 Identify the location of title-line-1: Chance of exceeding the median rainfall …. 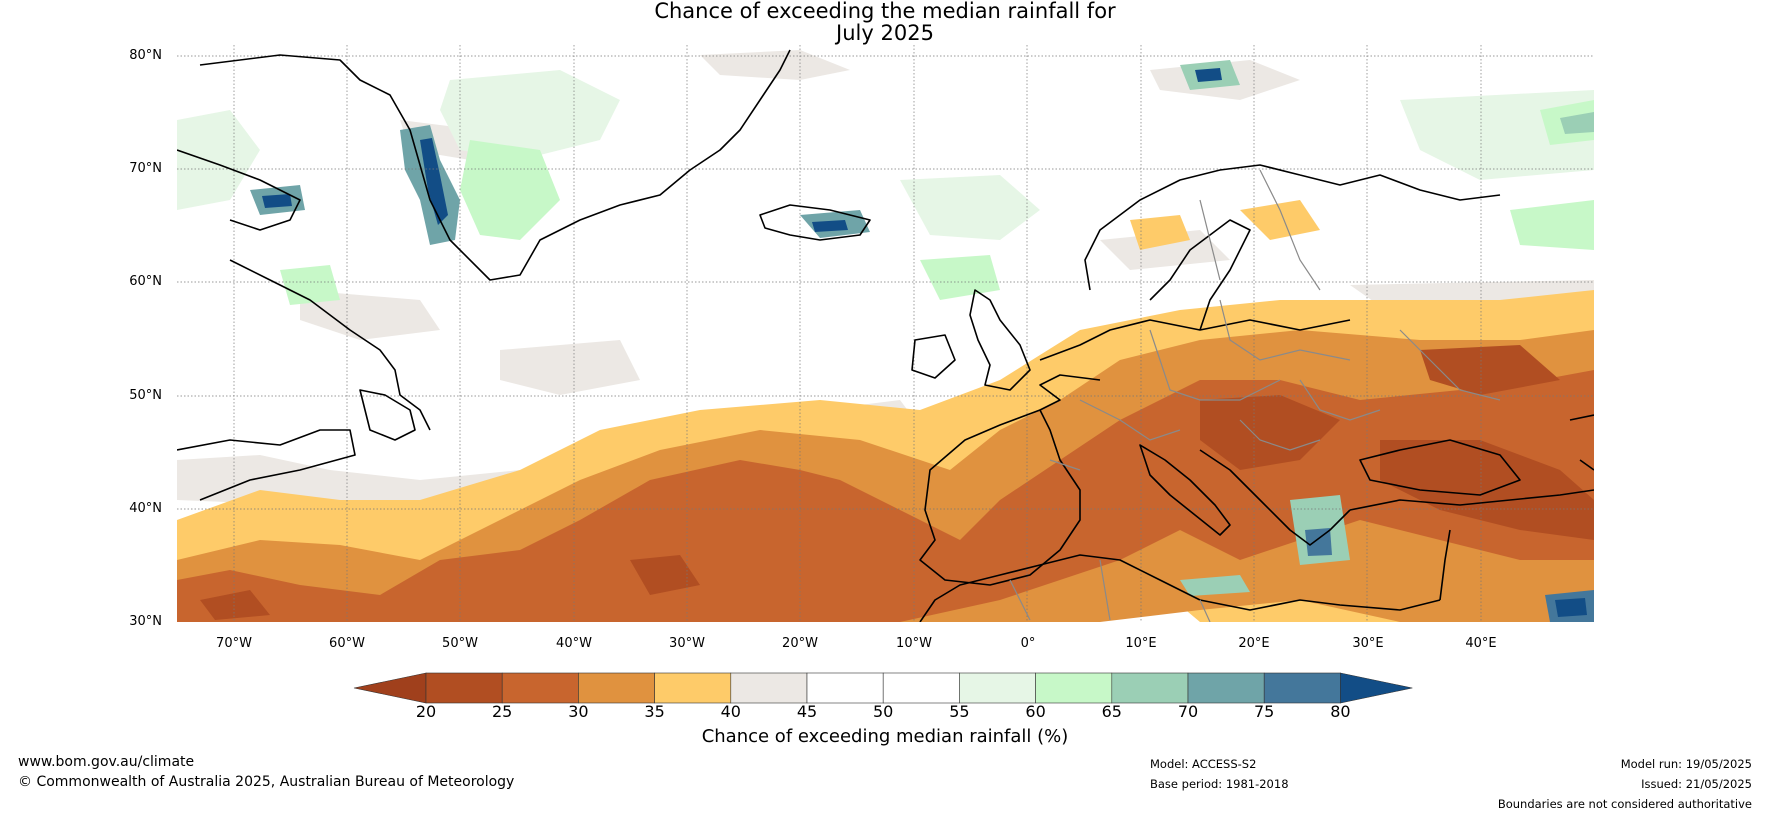
(885, 11).